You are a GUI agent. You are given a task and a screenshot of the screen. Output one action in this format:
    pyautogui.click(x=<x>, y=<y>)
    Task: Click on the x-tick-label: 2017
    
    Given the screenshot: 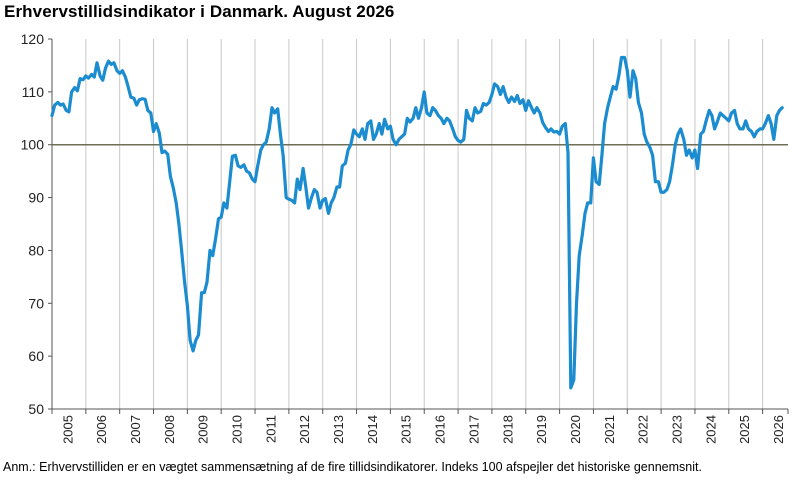 What is the action you would take?
    pyautogui.click(x=473, y=429)
    